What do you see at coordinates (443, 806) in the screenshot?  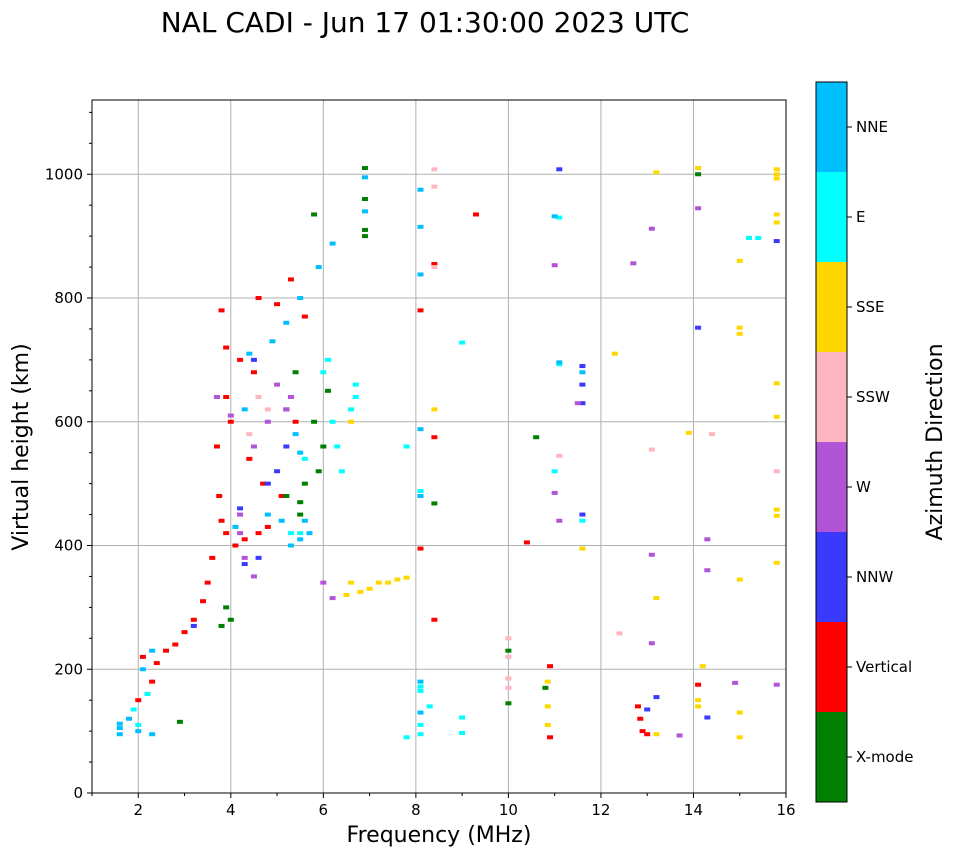 I see `x-axis-ticks: 2 4 6 8 10 12 14 16` at bounding box center [443, 806].